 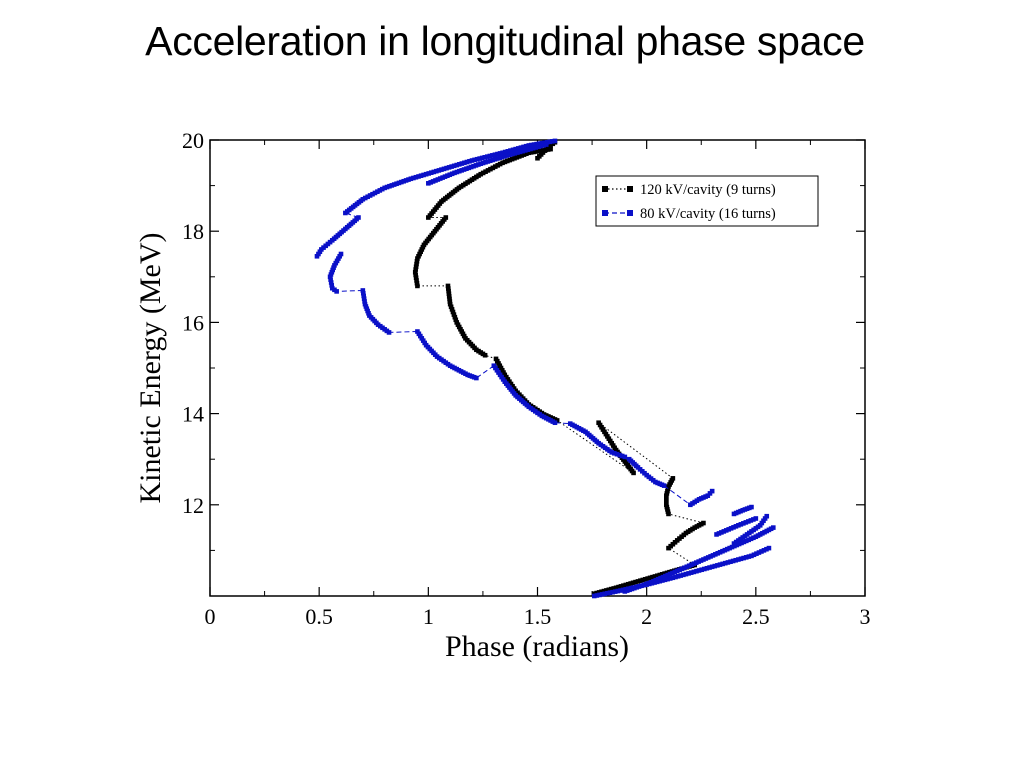 What do you see at coordinates (865, 616) in the screenshot?
I see `x-tick-label: 3` at bounding box center [865, 616].